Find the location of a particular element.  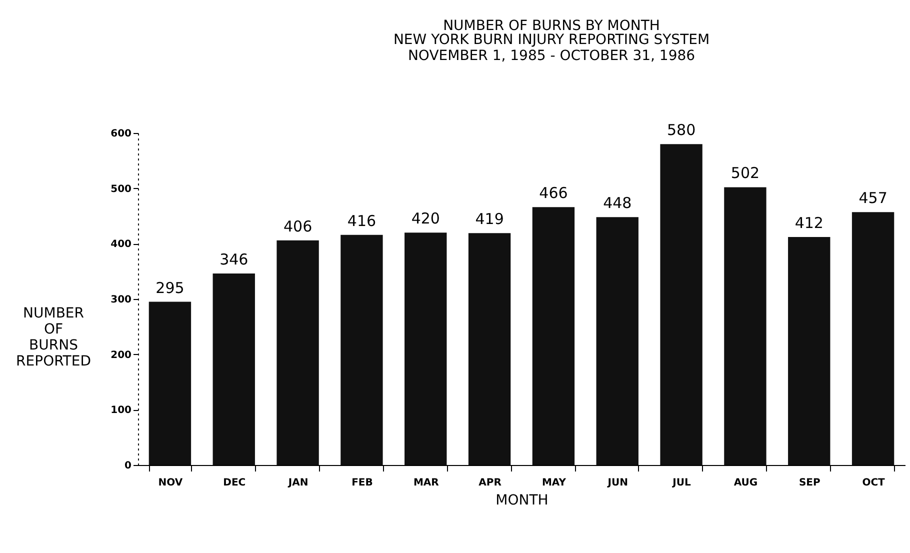

data-label: 580 is located at coordinates (681, 130).